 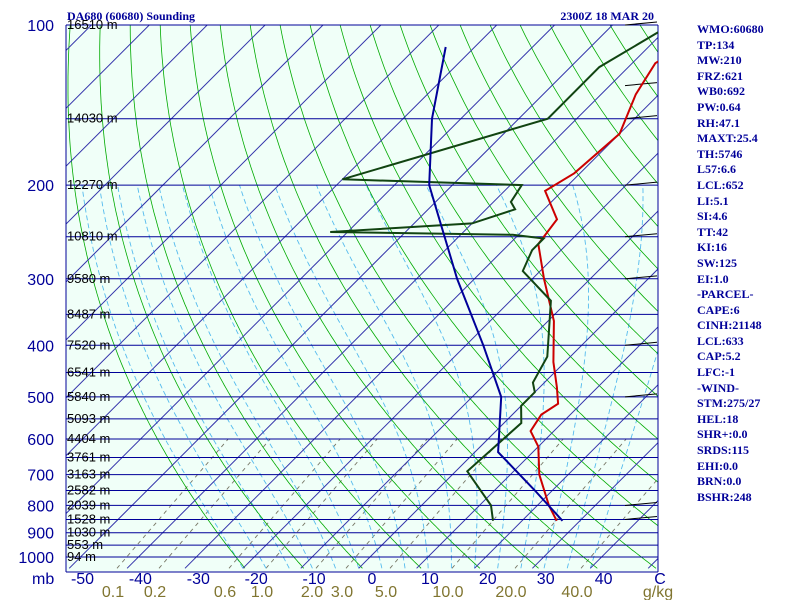 What do you see at coordinates (721, 91) in the screenshot?
I see `stat-line: WB0:692` at bounding box center [721, 91].